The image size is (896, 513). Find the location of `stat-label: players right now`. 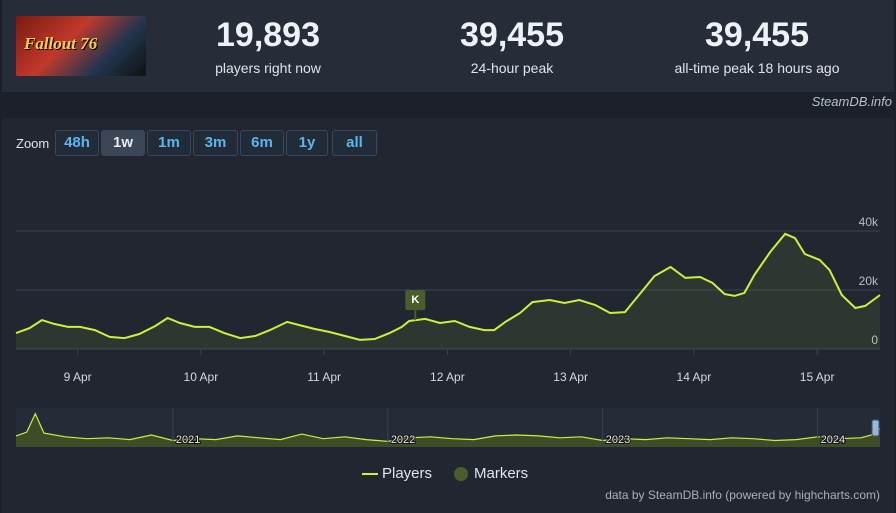

stat-label: players right now is located at coordinates (268, 68).